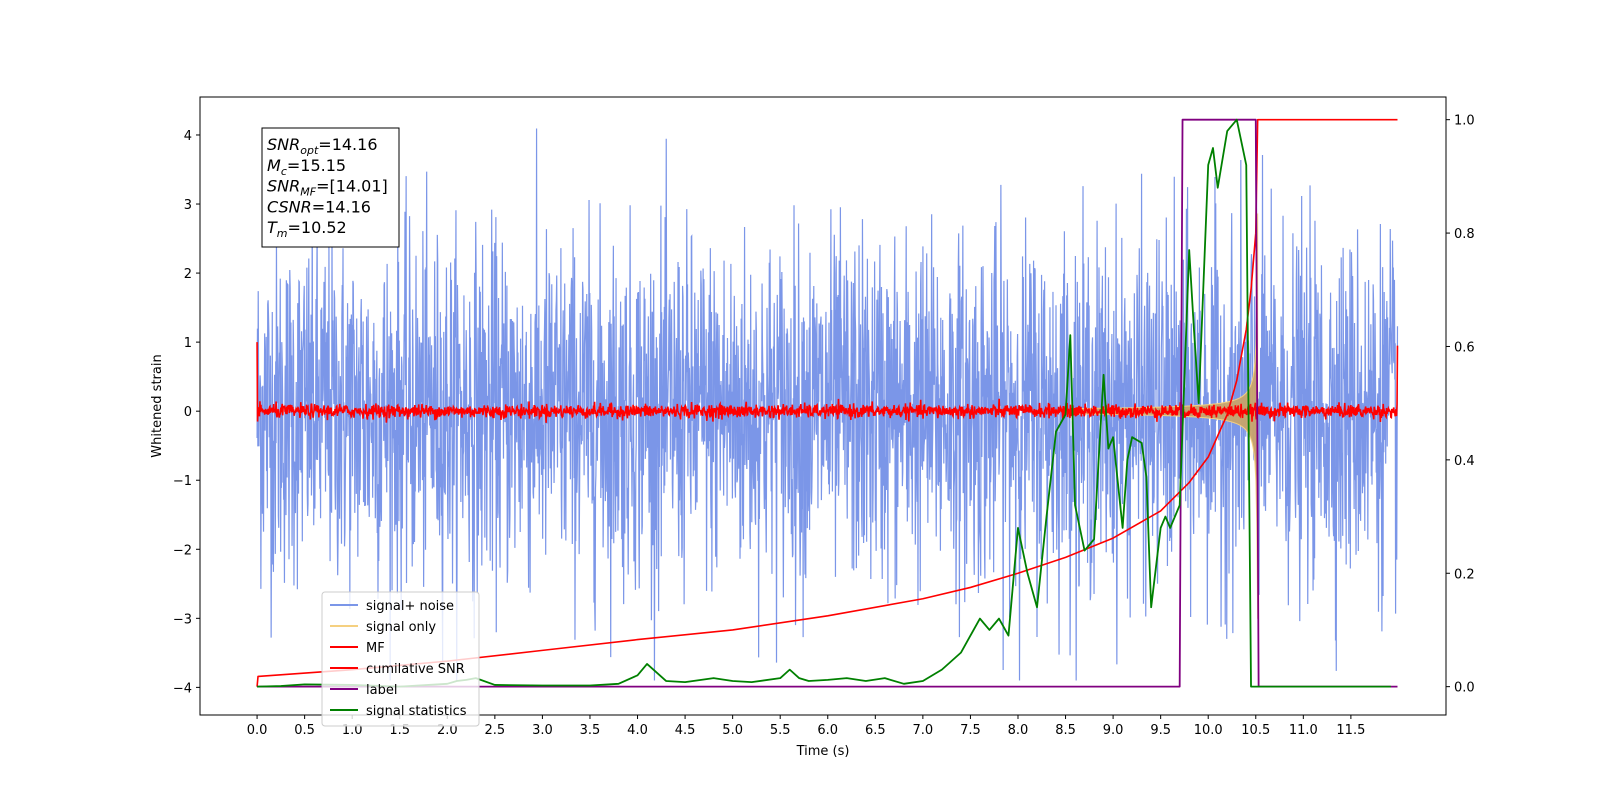 This screenshot has width=1600, height=800. What do you see at coordinates (317, 227) in the screenshot?
I see `annotation-value: =10.52` at bounding box center [317, 227].